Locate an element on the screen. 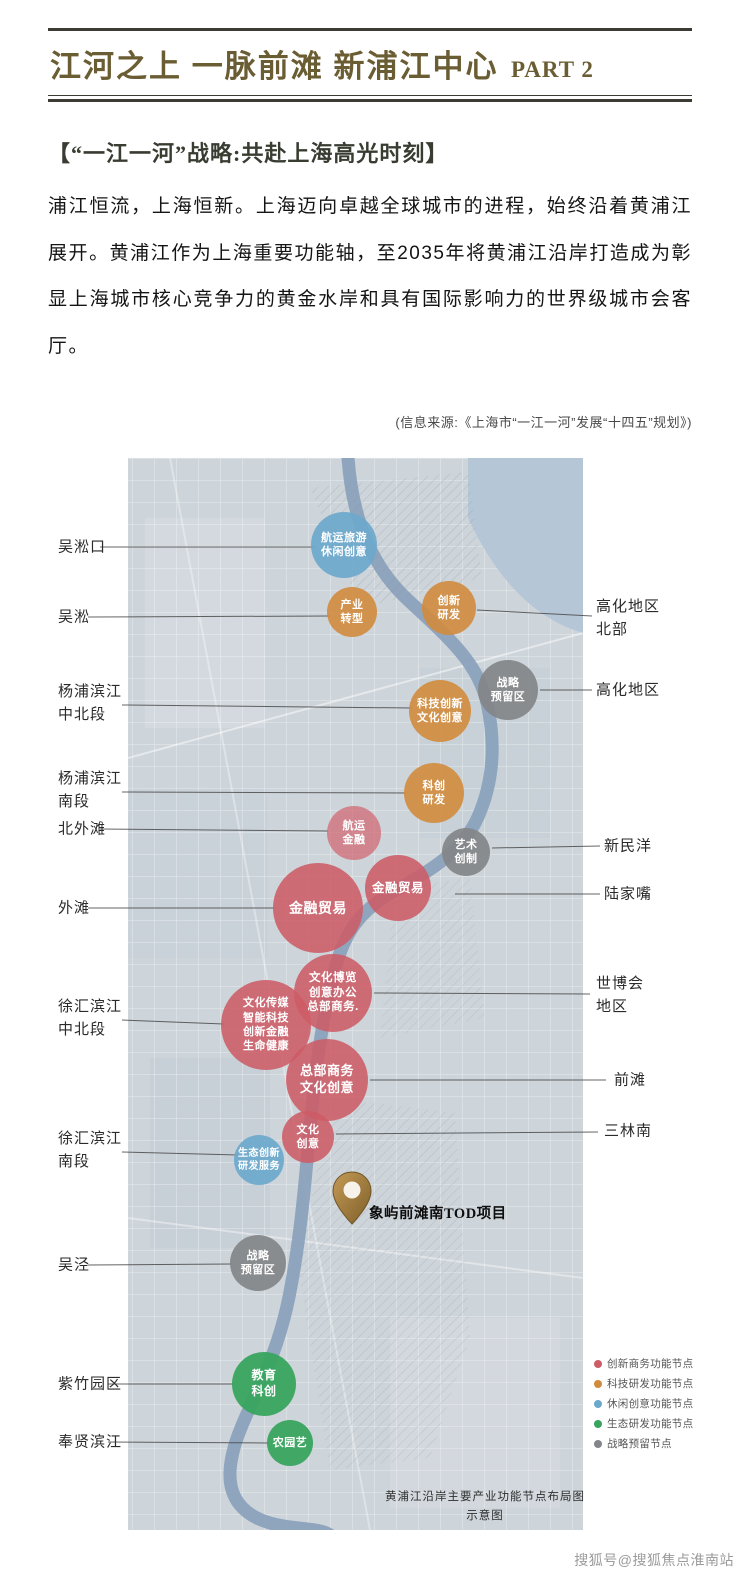 This screenshot has width=740, height=1583. legend-item: 生态研发功能节点 is located at coordinates (643, 1423).